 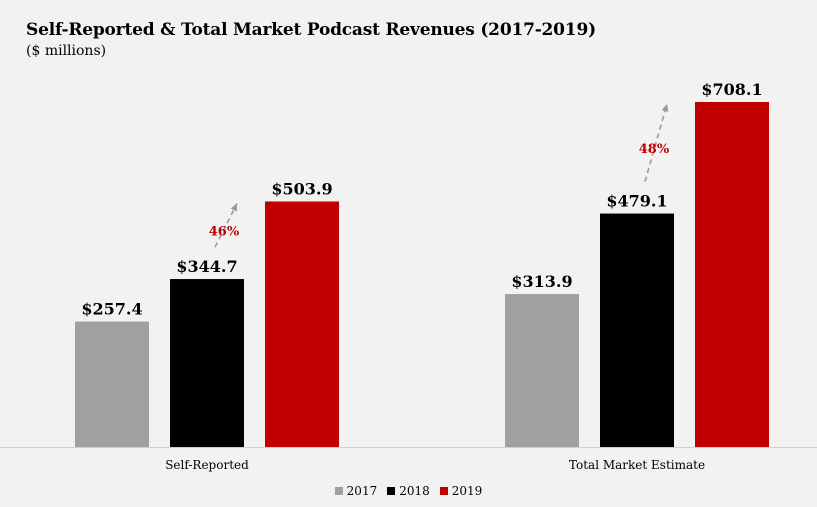 What do you see at coordinates (362, 491) in the screenshot?
I see `legend-label-2017: 2017` at bounding box center [362, 491].